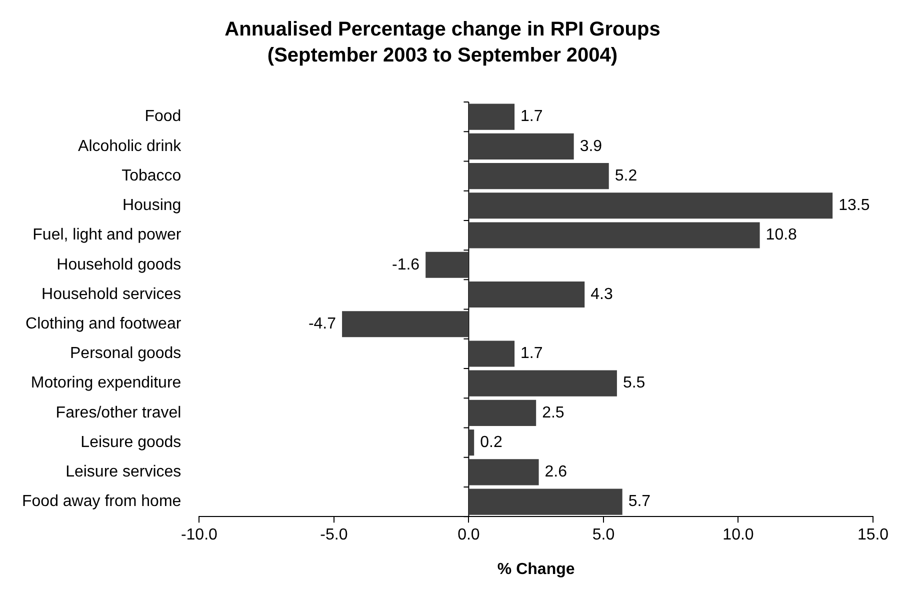  What do you see at coordinates (406, 265) in the screenshot?
I see `data-label: -1.6` at bounding box center [406, 265].